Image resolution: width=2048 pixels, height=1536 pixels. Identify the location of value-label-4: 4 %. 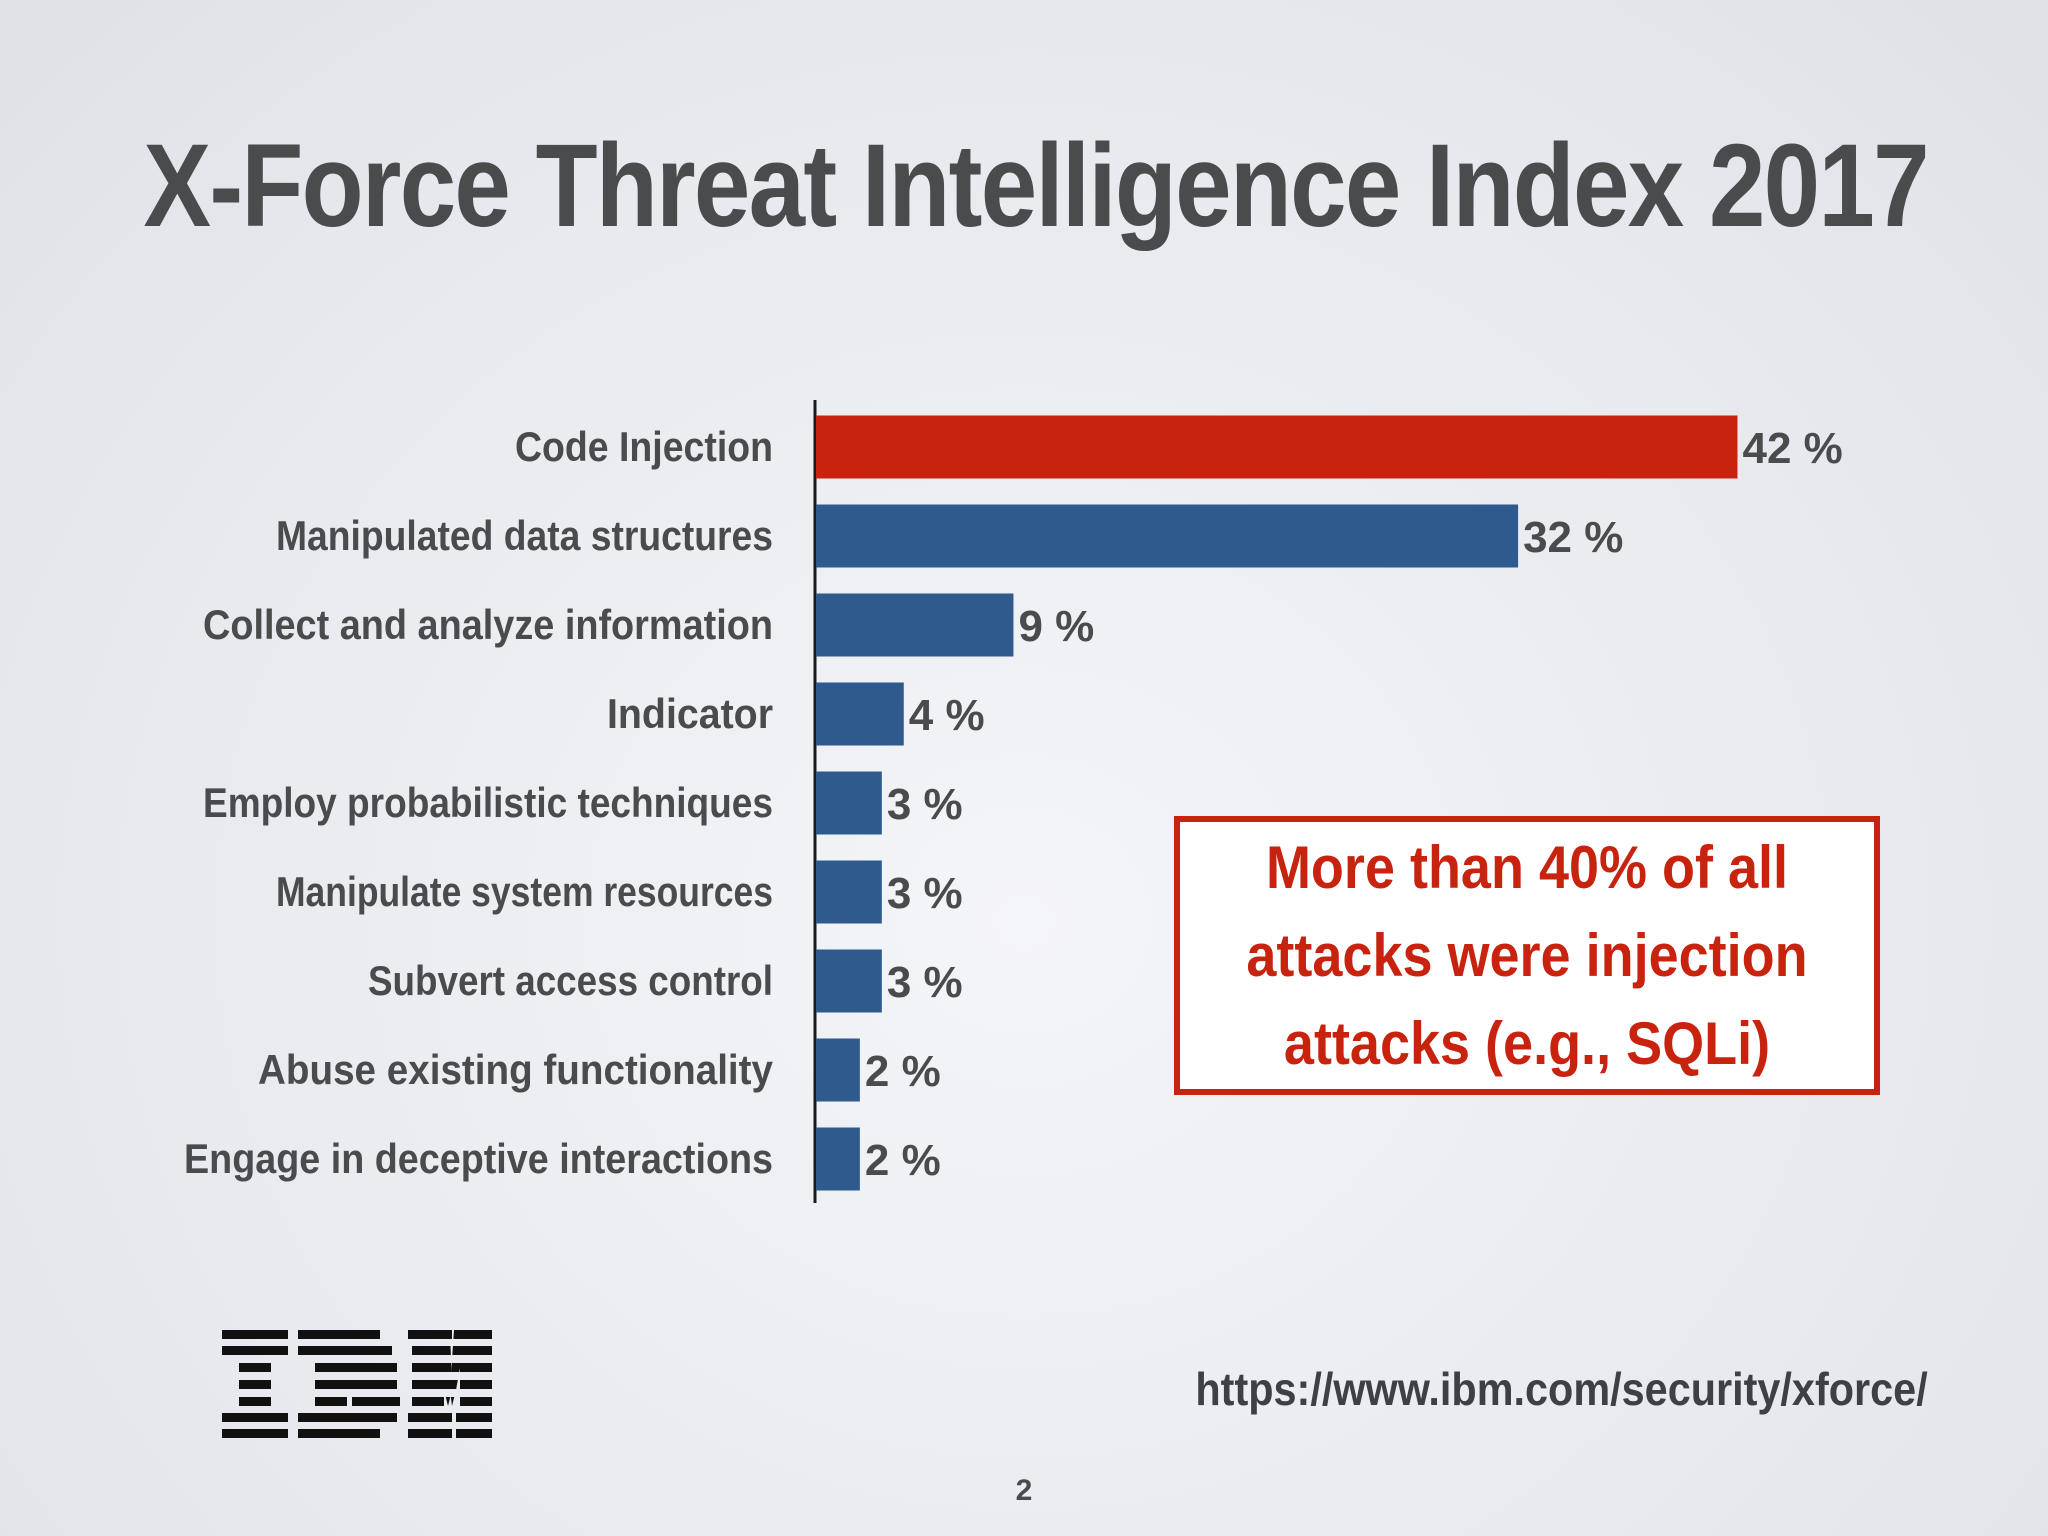
(947, 715).